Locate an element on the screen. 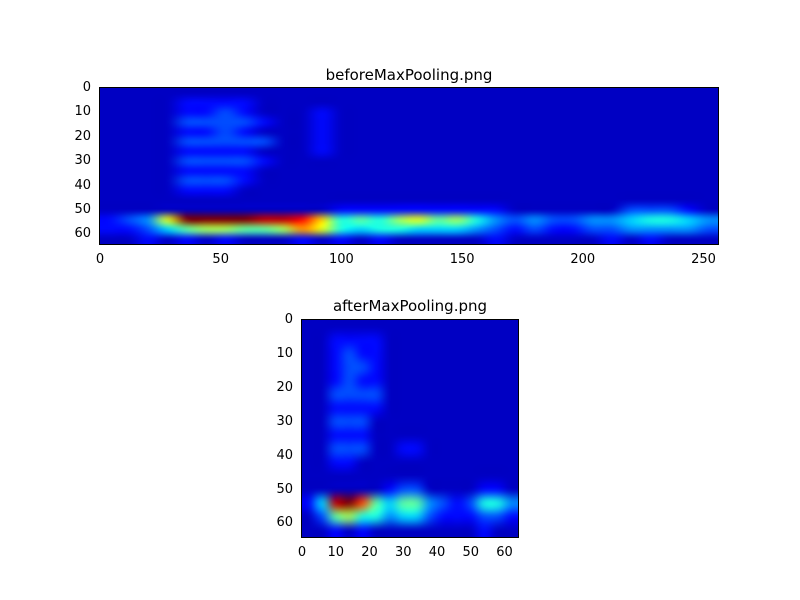 Image resolution: width=800 pixels, height=600 pixels. x-tick-label: 250 is located at coordinates (703, 259).